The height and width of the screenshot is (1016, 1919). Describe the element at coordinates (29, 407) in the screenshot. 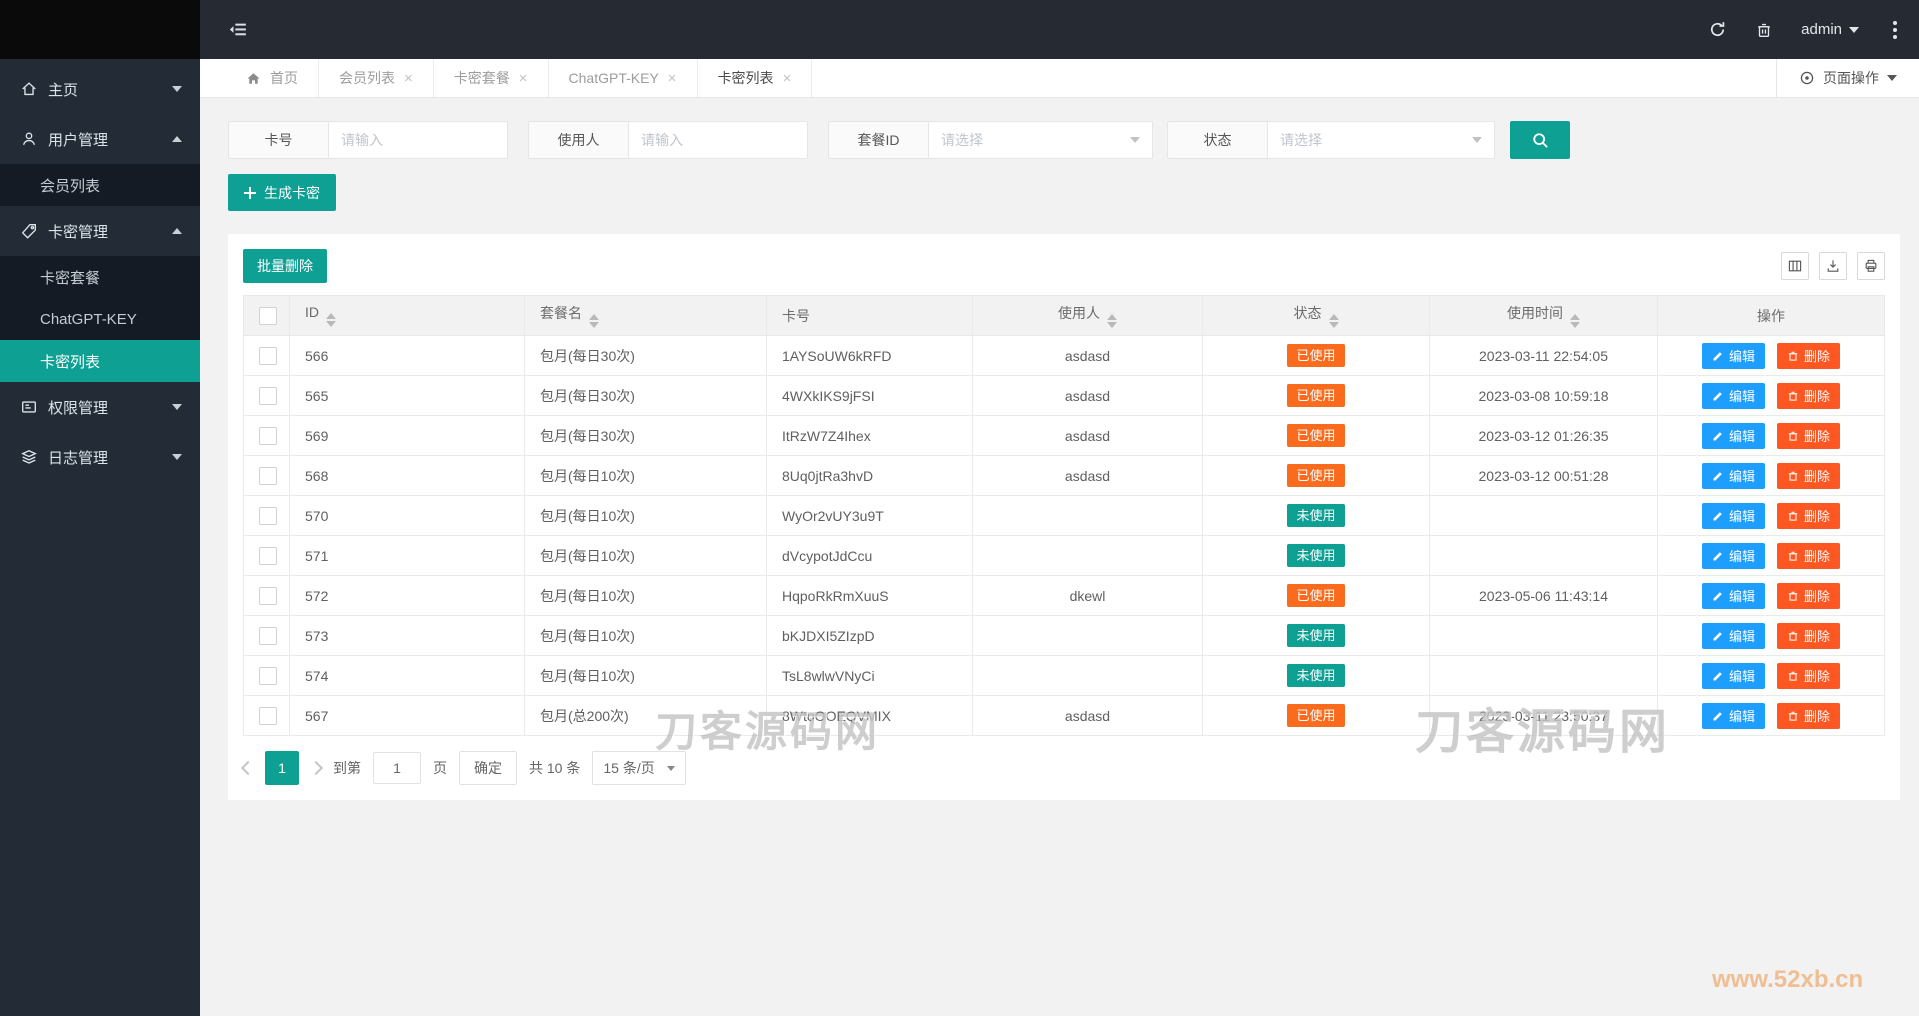

I see `permission-icon` at that location.